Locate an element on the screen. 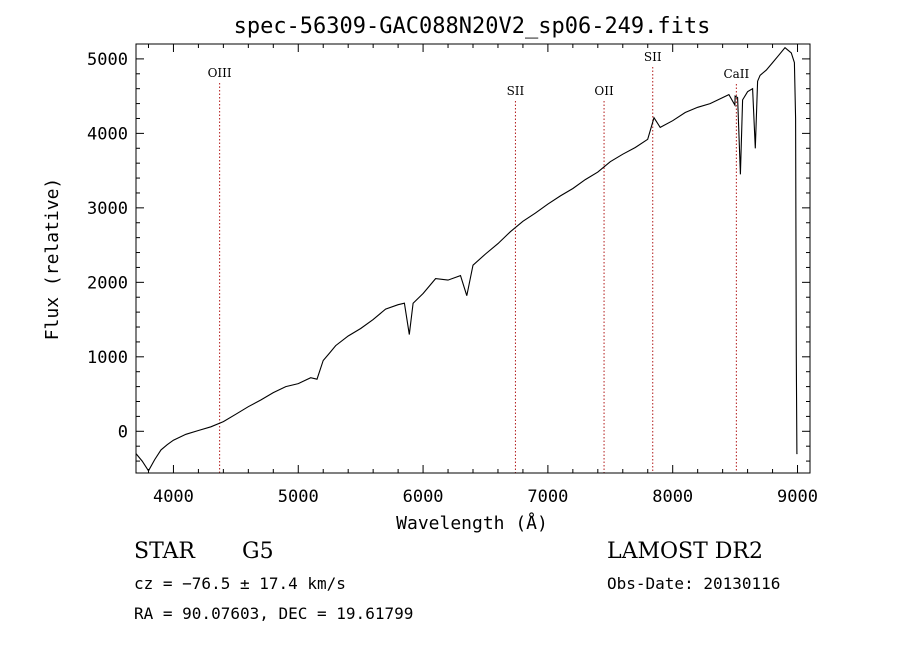  y-tick-label: 1000 is located at coordinates (107, 358).